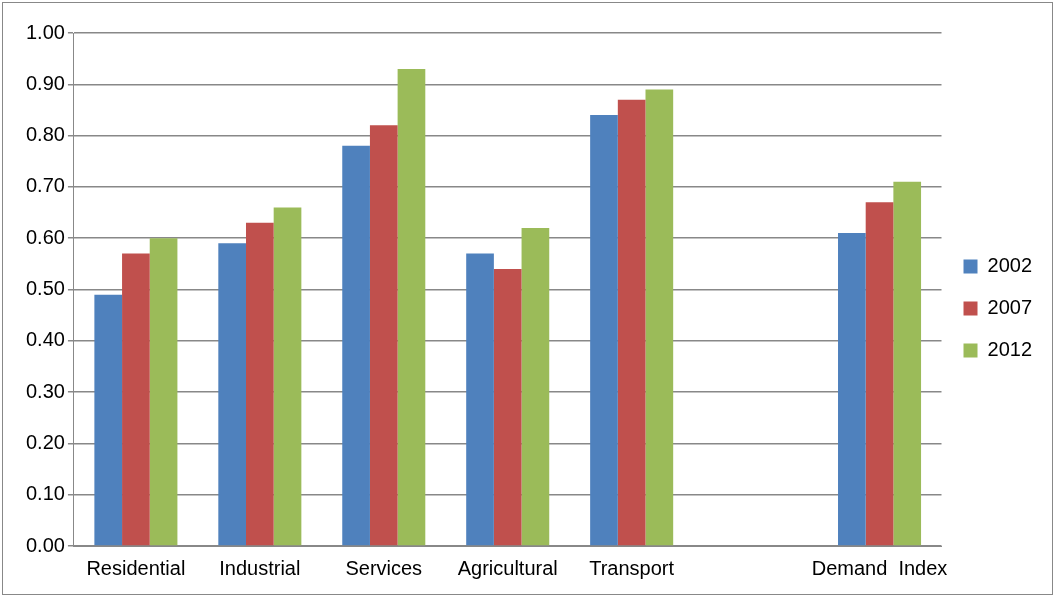  I want to click on y-tick-label: 0.60, so click(45, 236).